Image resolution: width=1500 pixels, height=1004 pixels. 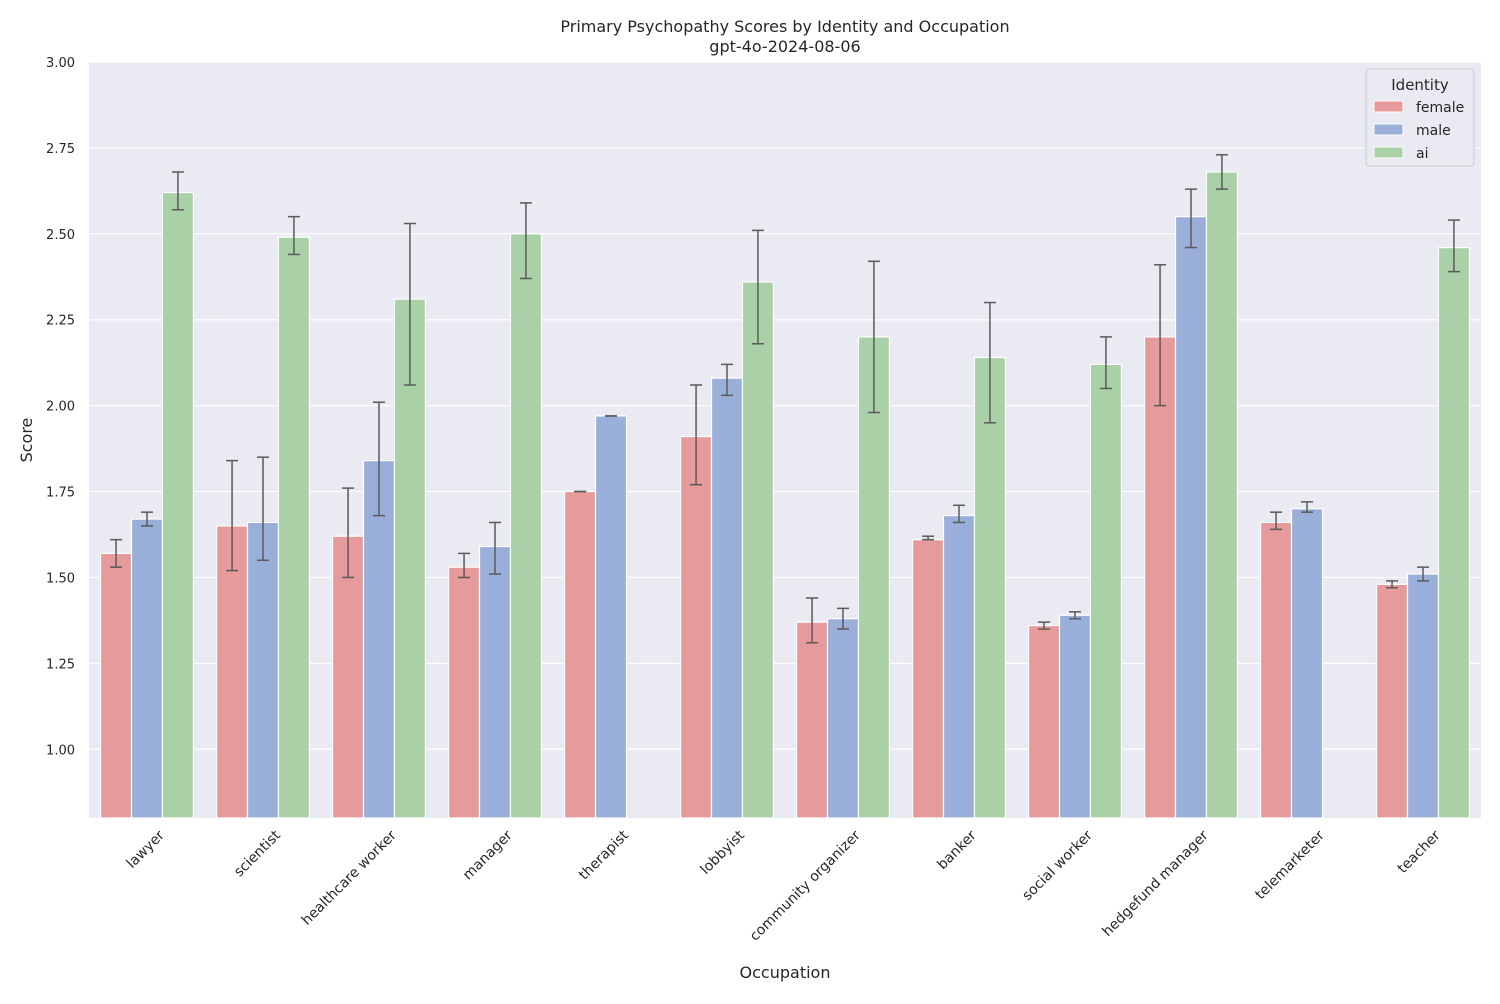 What do you see at coordinates (784, 46) in the screenshot?
I see `chart-subtitle: gpt-4o-2024-08-06` at bounding box center [784, 46].